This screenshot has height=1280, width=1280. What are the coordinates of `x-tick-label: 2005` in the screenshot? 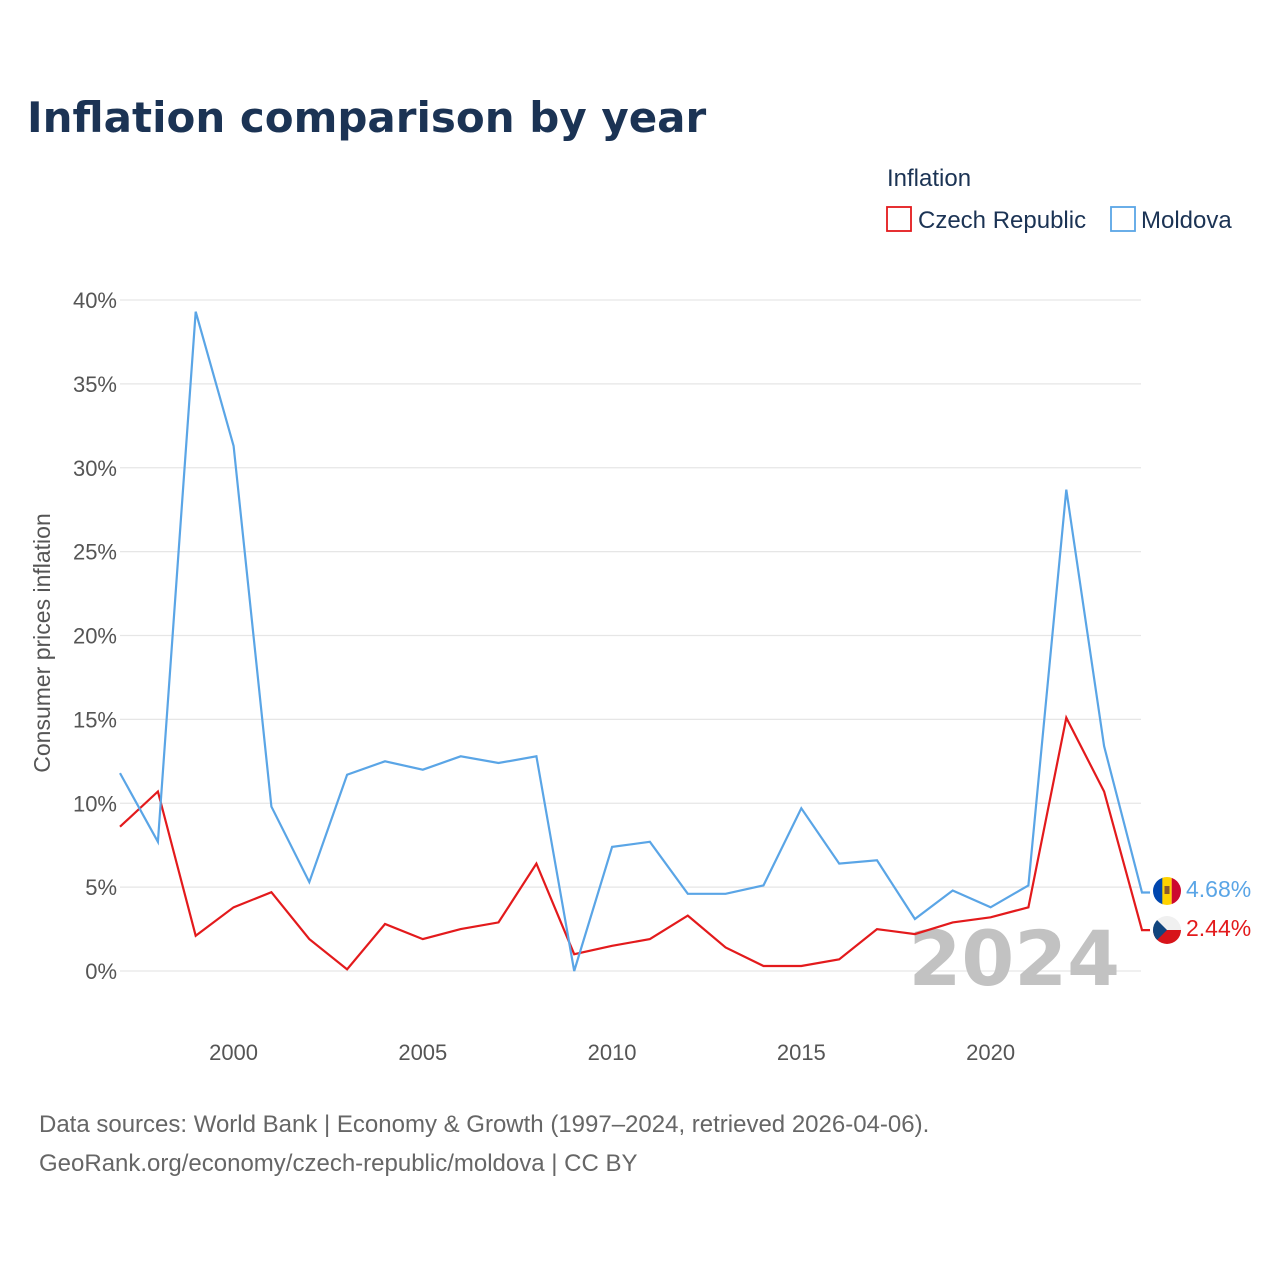 It's located at (422, 1052).